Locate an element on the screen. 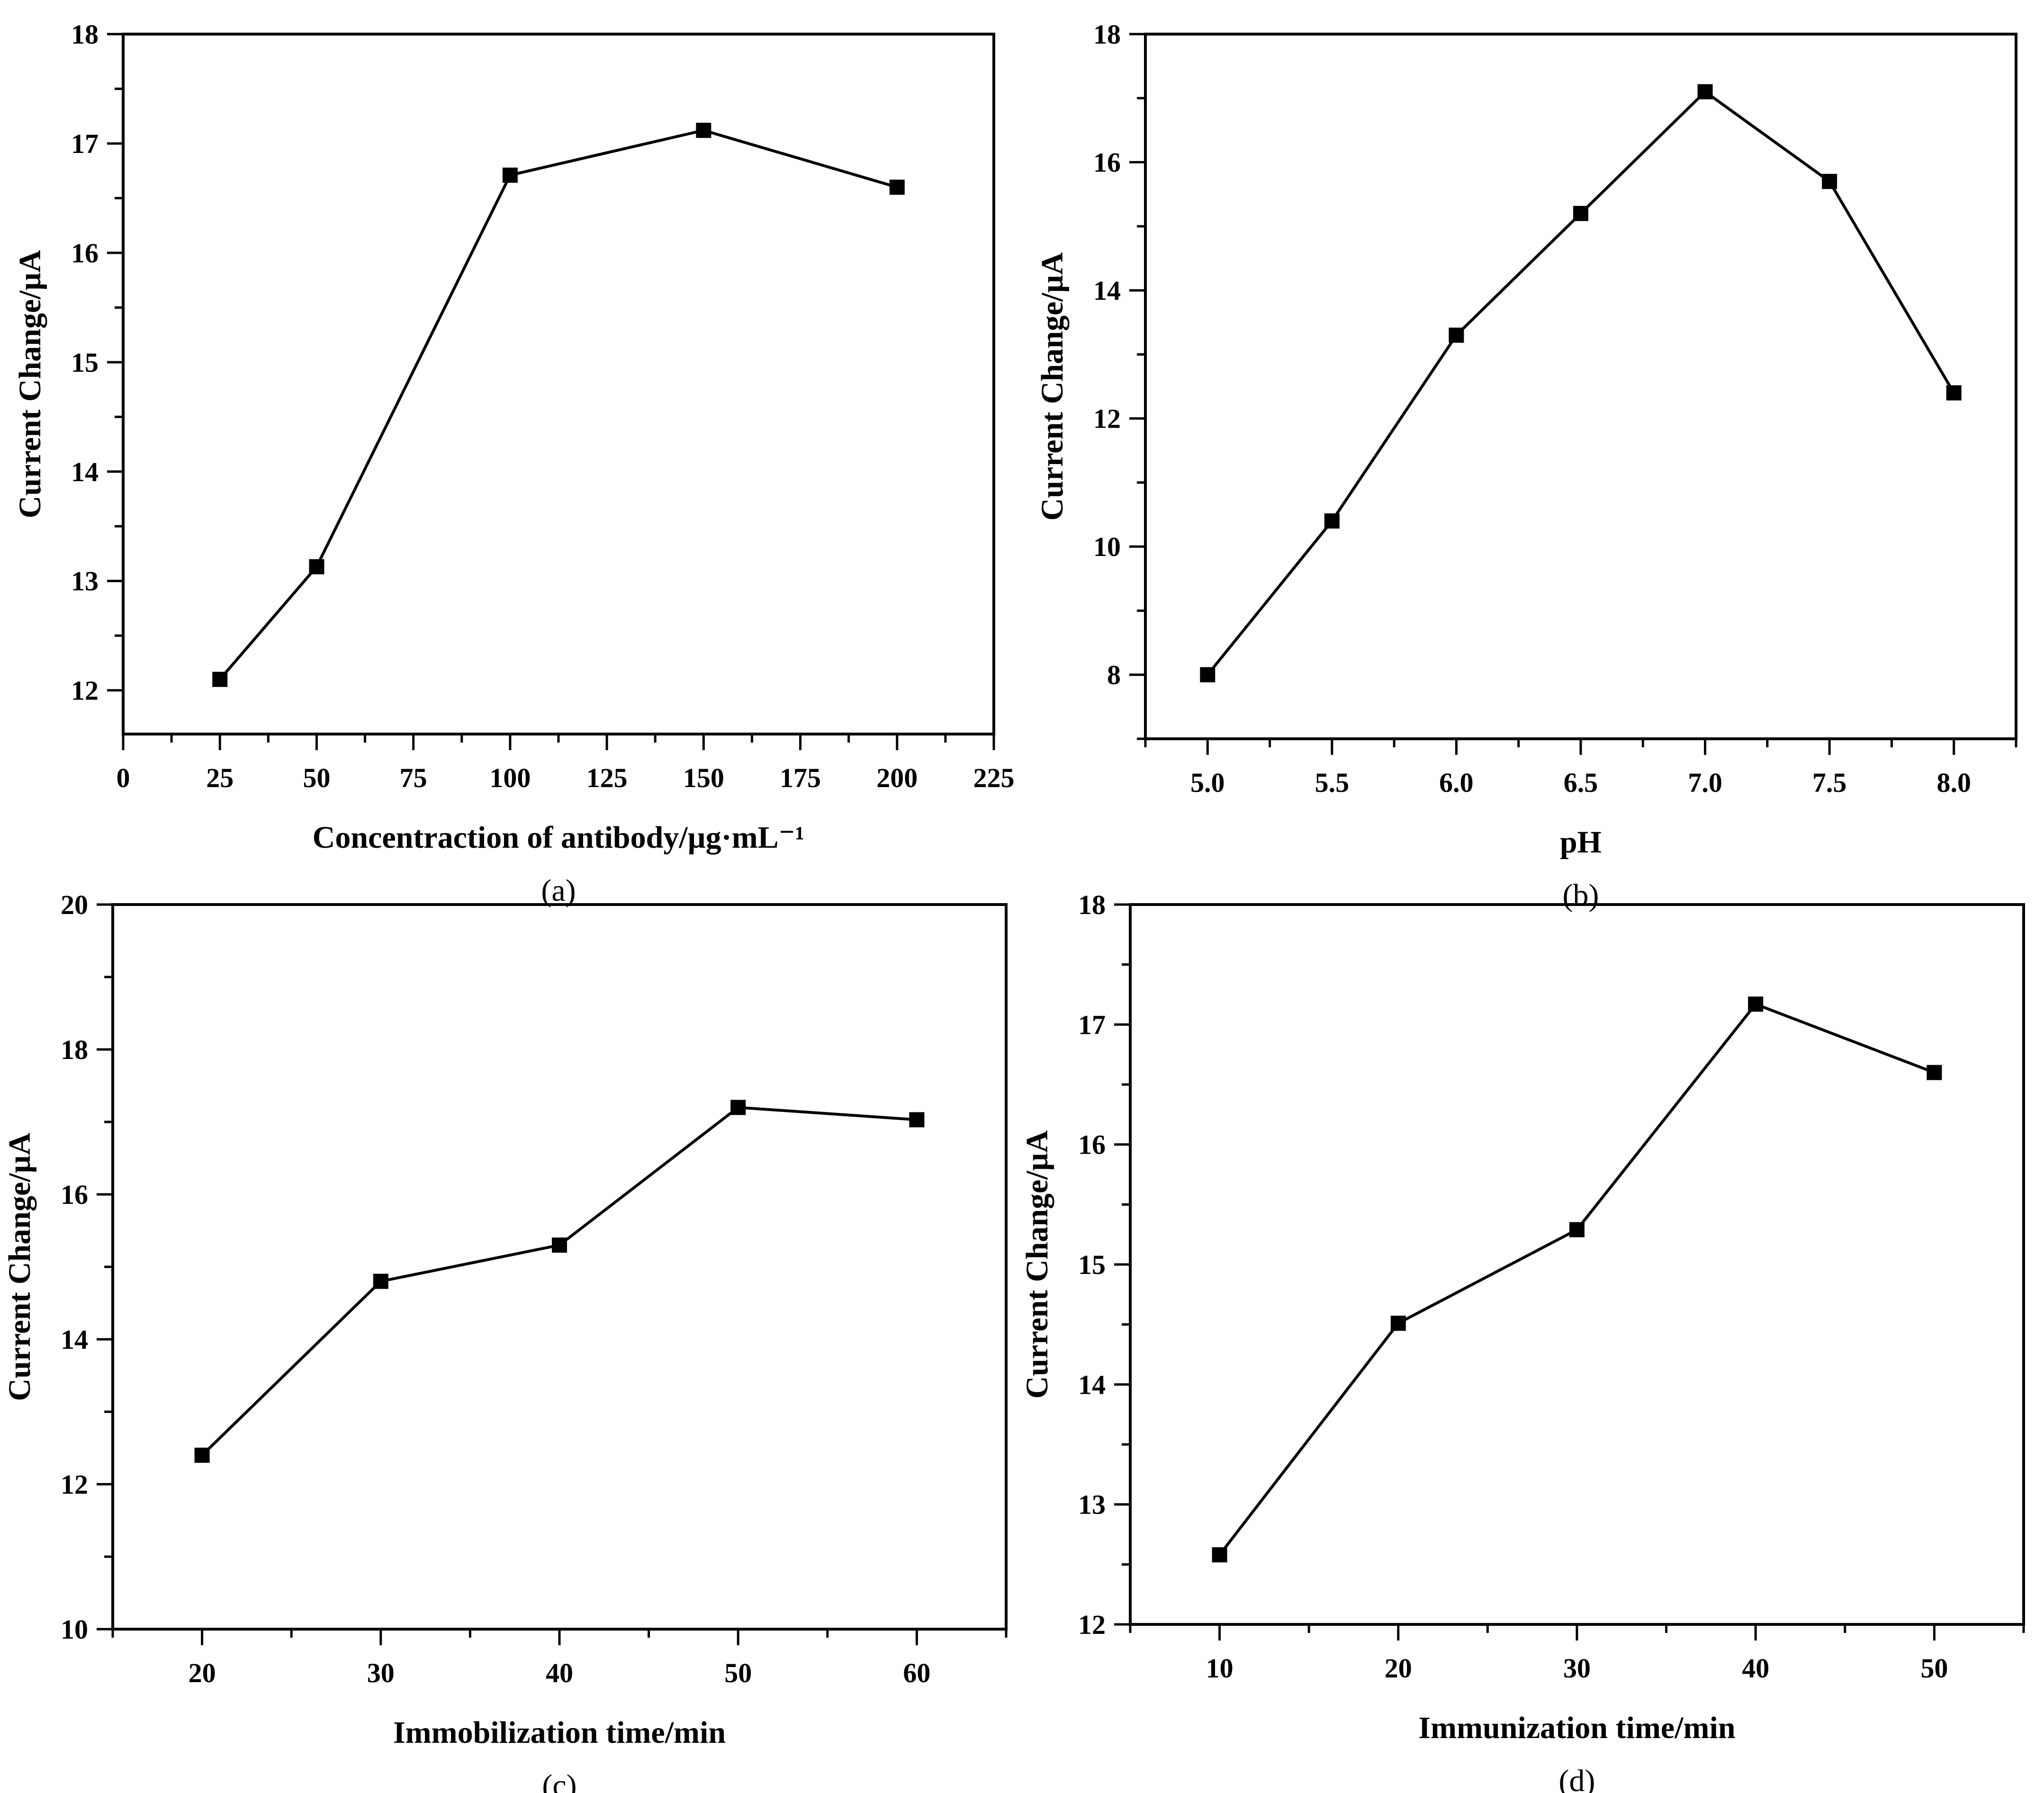 The height and width of the screenshot is (1793, 2044). panel-label-b: (b) is located at coordinates (1581, 895).